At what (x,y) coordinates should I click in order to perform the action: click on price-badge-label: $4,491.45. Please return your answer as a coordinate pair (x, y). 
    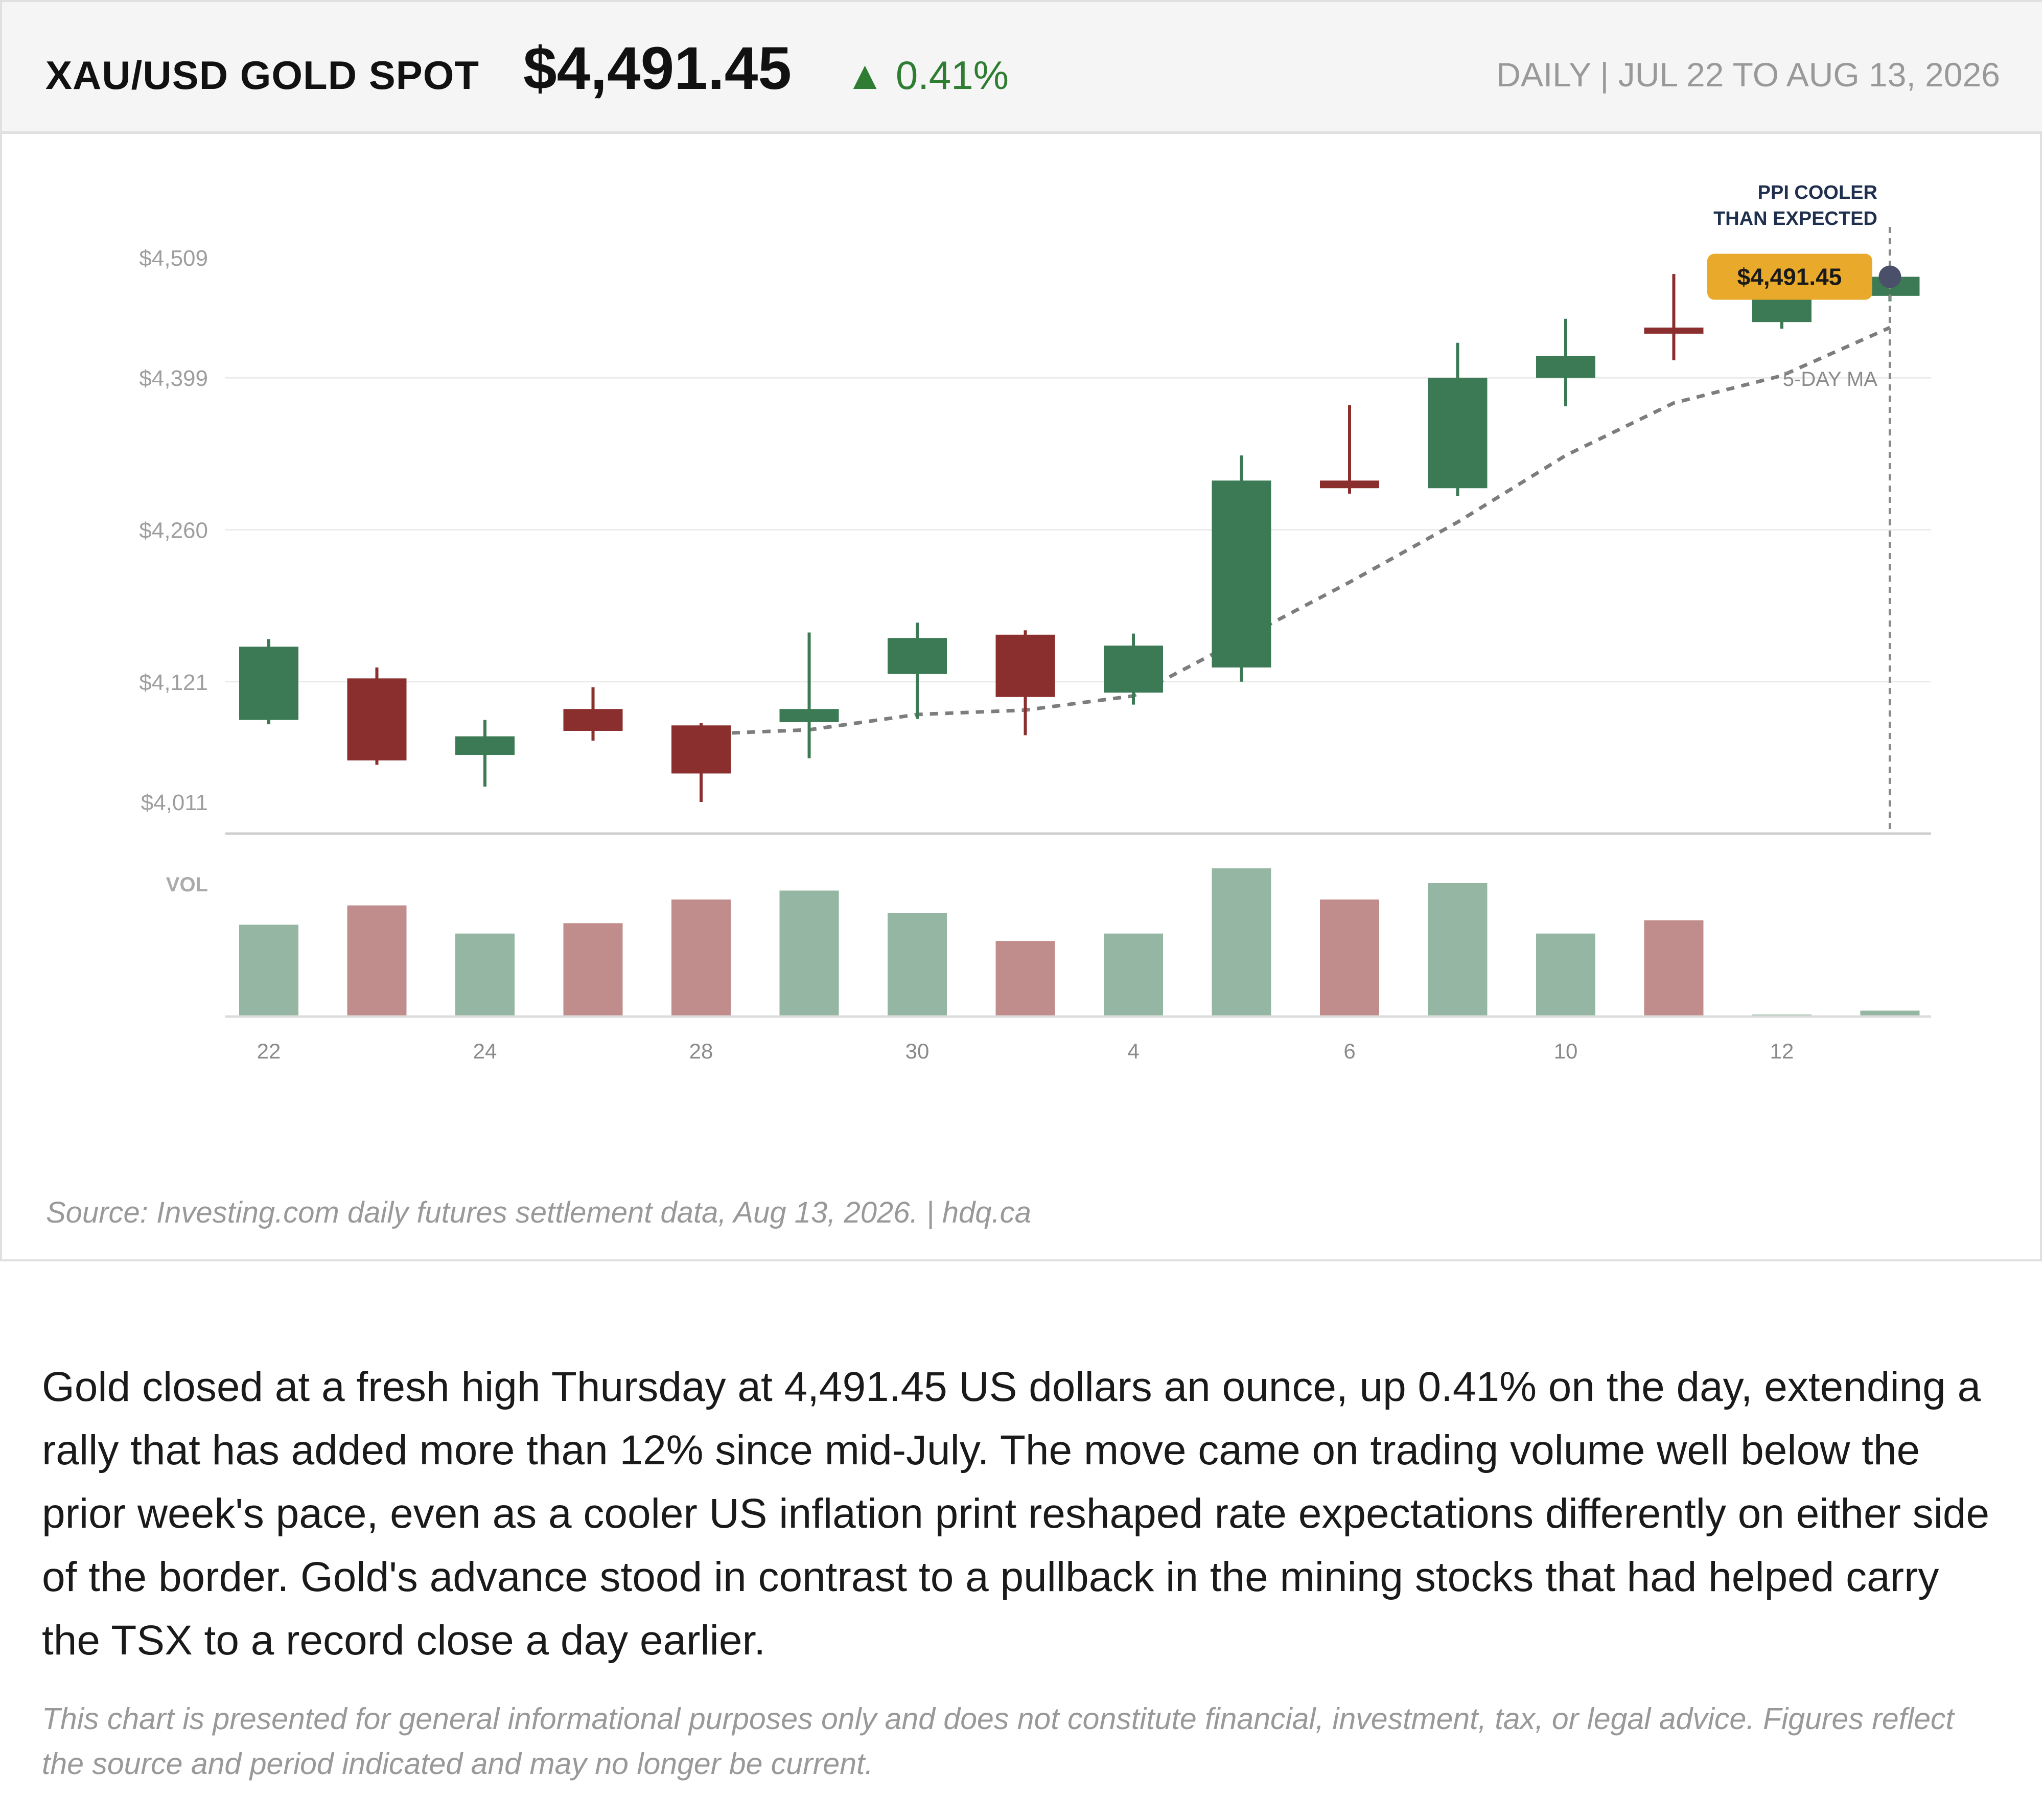
    Looking at the image, I should click on (1789, 277).